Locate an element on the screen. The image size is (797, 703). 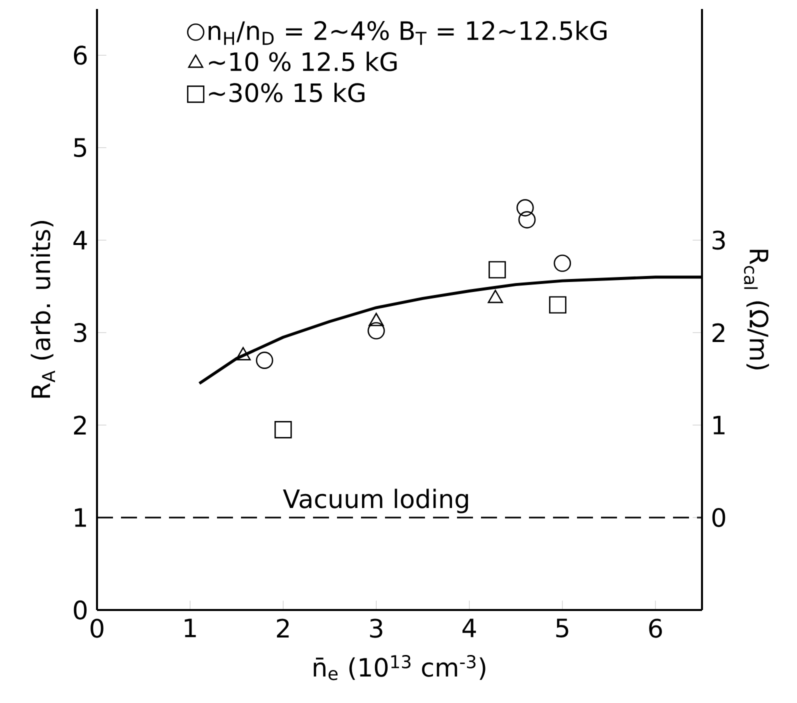
y2-tick-label: 3 is located at coordinates (718, 240).